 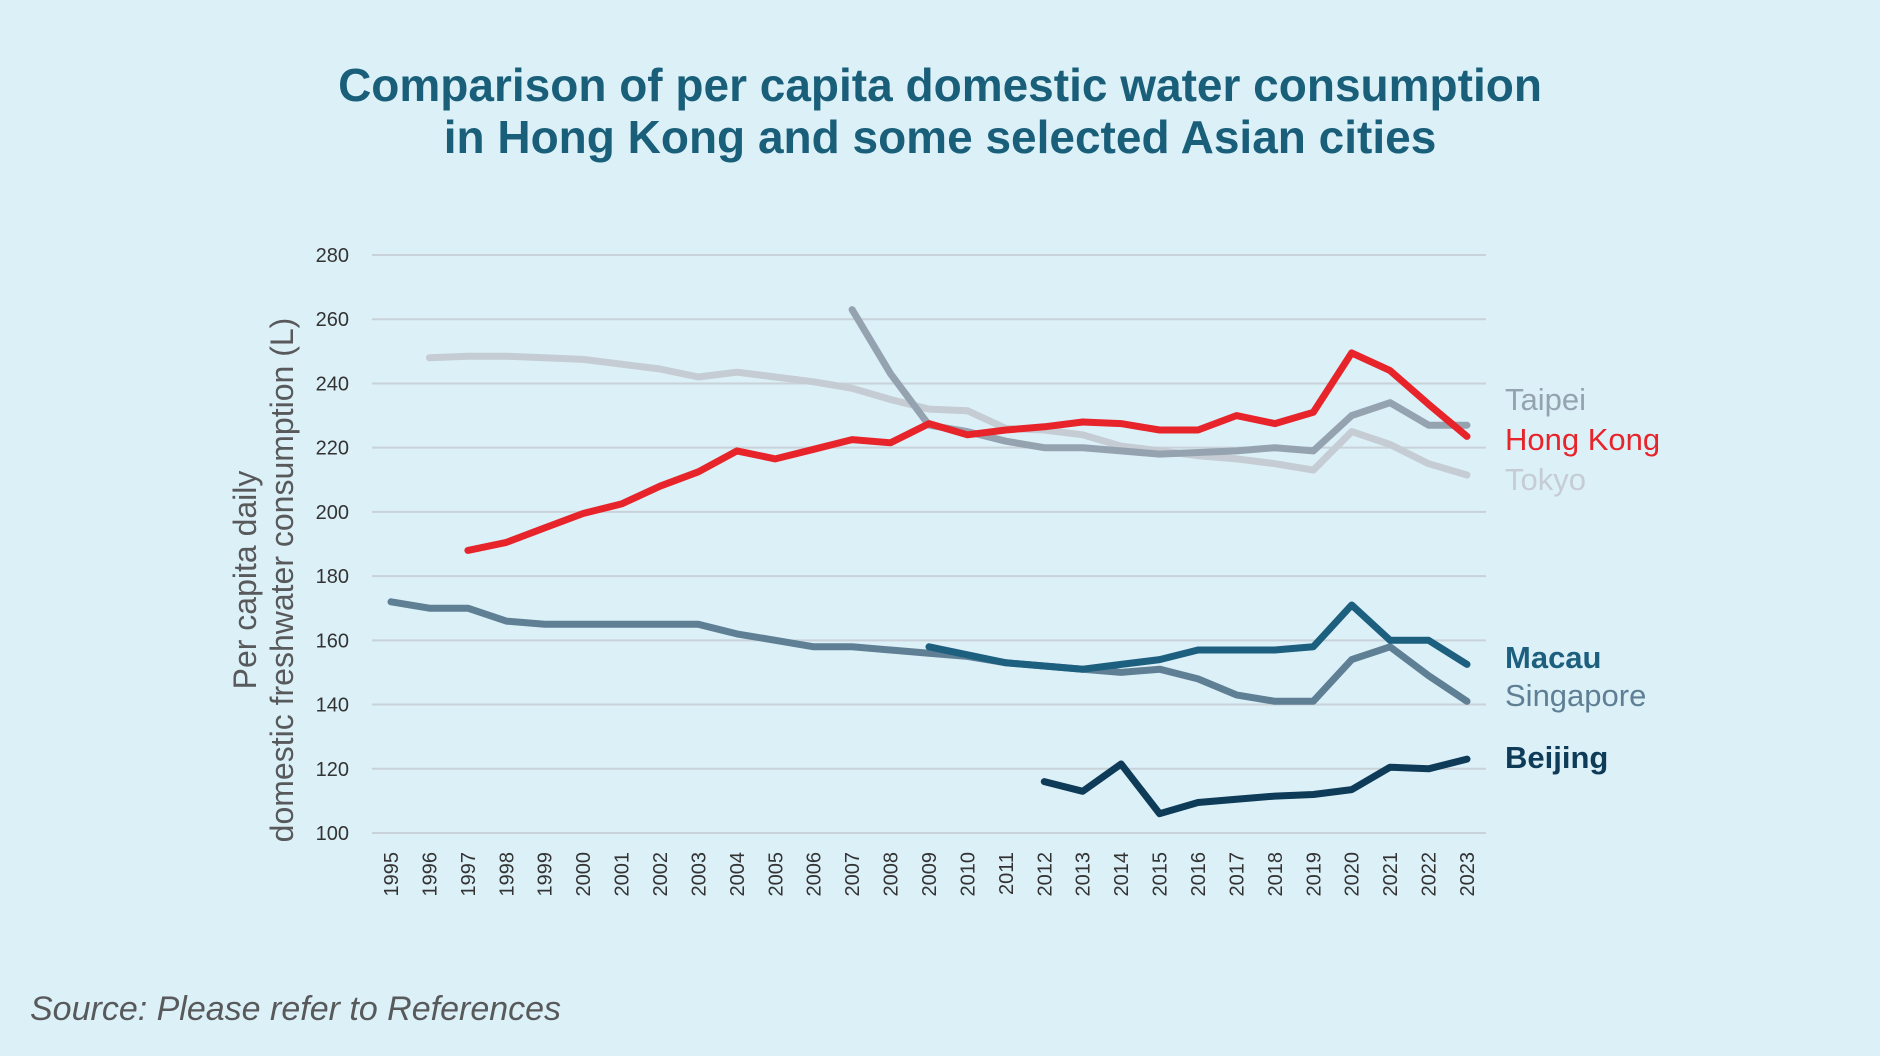 I want to click on x-tick-label: 1998, so click(x=507, y=874).